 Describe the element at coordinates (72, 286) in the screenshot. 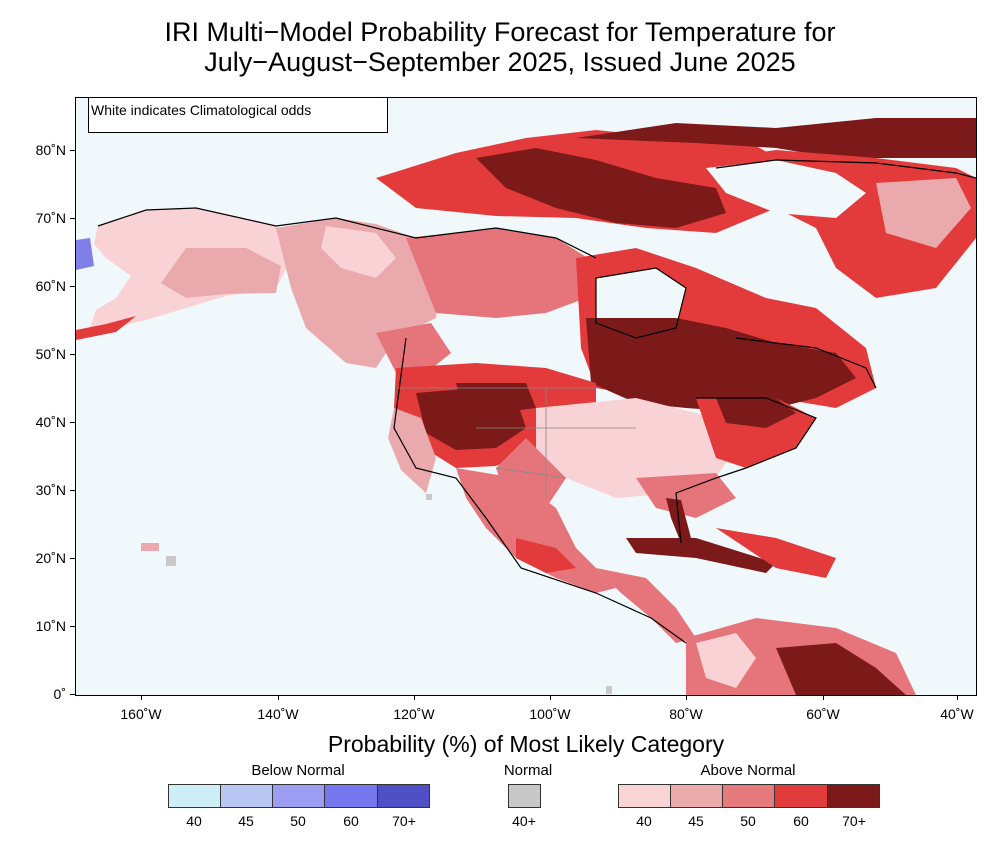

I see `lat-tick-60n` at that location.